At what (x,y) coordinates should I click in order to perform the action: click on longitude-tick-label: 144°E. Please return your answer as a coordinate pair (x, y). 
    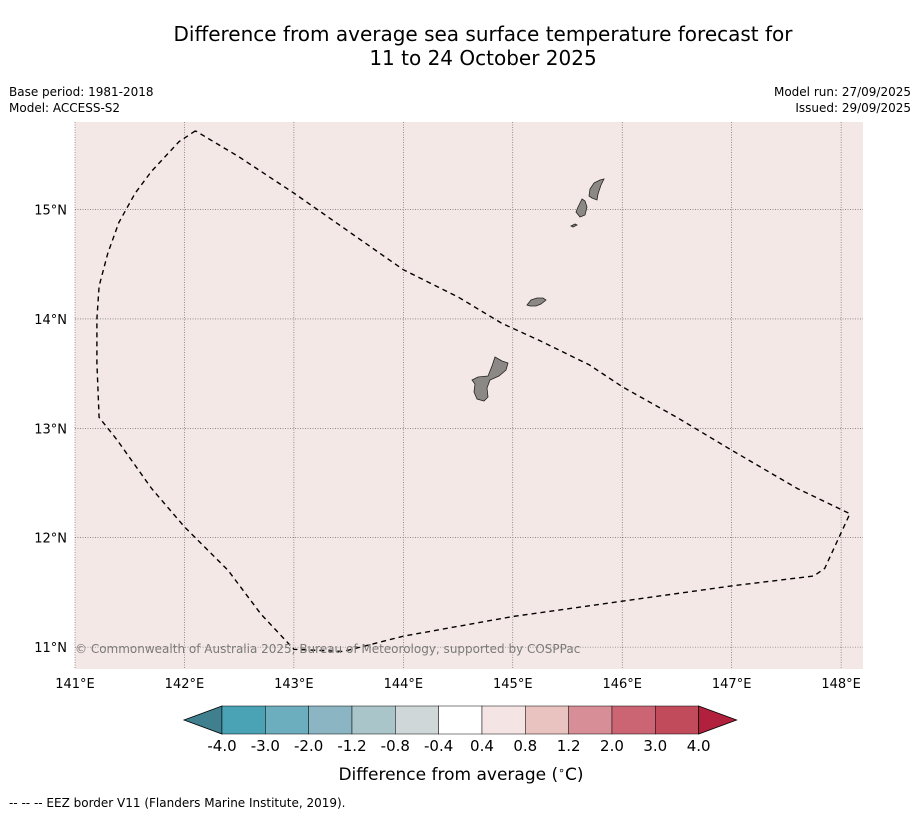
    Looking at the image, I should click on (404, 684).